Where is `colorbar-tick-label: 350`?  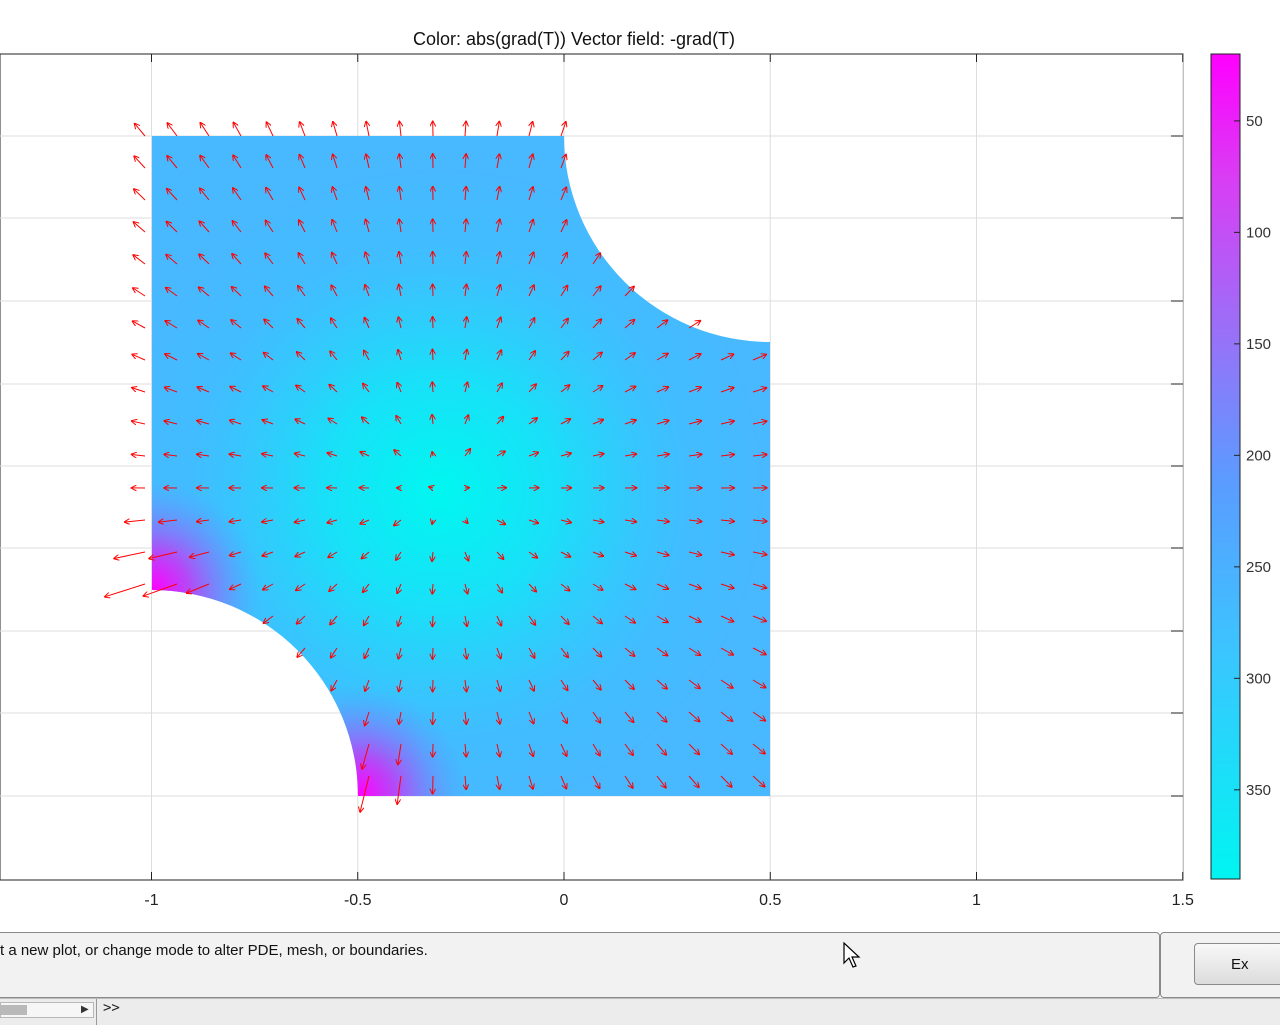
colorbar-tick-label: 350 is located at coordinates (1258, 790).